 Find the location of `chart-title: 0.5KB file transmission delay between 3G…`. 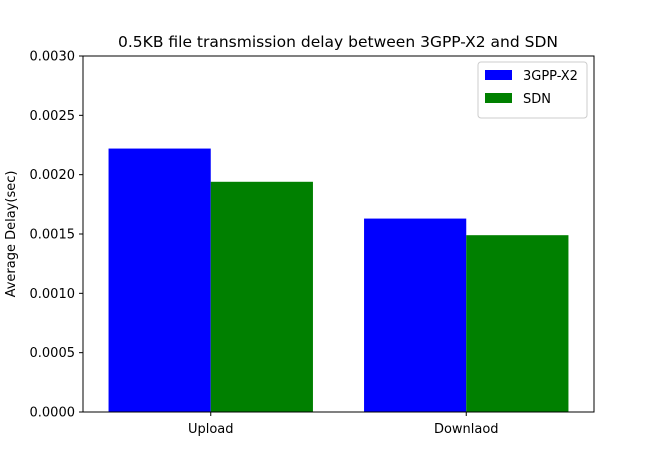

chart-title: 0.5KB file transmission delay between 3G… is located at coordinates (338, 42).